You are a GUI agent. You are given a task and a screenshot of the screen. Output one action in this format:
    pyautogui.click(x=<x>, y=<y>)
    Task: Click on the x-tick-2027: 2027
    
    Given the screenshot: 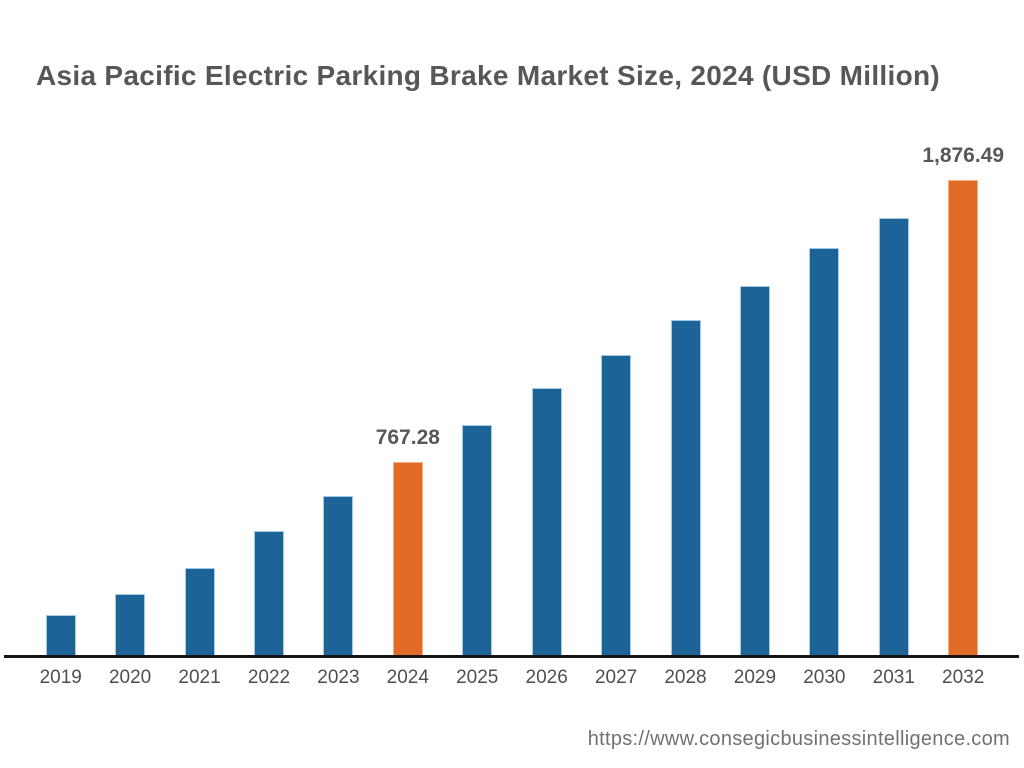 What is the action you would take?
    pyautogui.click(x=616, y=677)
    